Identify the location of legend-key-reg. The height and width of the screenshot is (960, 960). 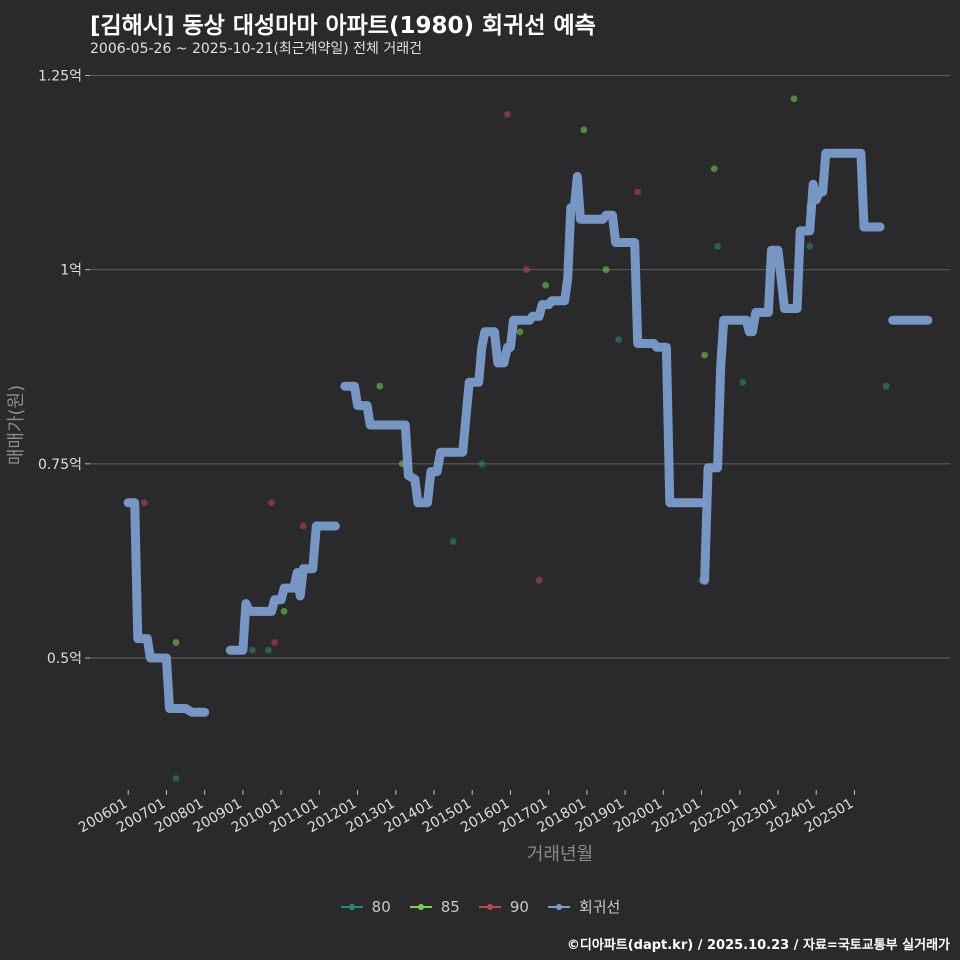
(558, 906).